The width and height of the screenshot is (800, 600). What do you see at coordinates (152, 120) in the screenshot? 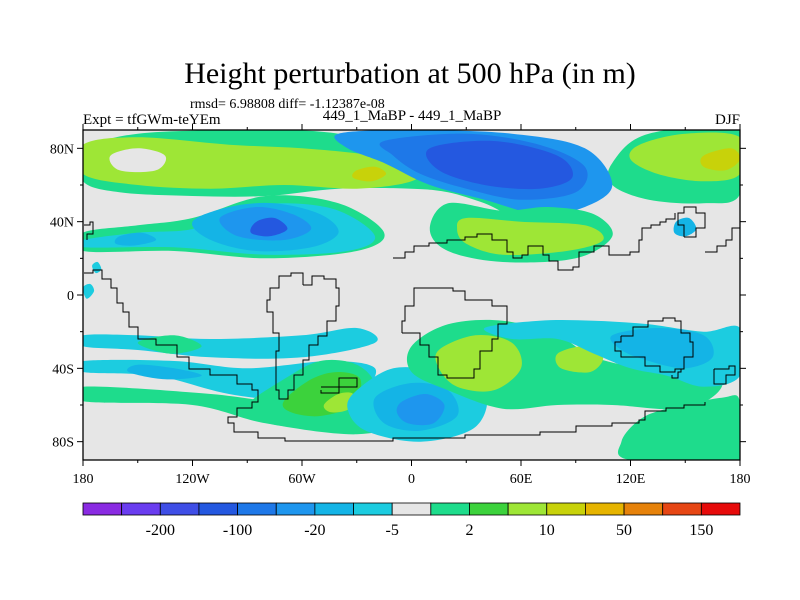
I see `experiment-label: Expt = tfGWm-teYEm` at bounding box center [152, 120].